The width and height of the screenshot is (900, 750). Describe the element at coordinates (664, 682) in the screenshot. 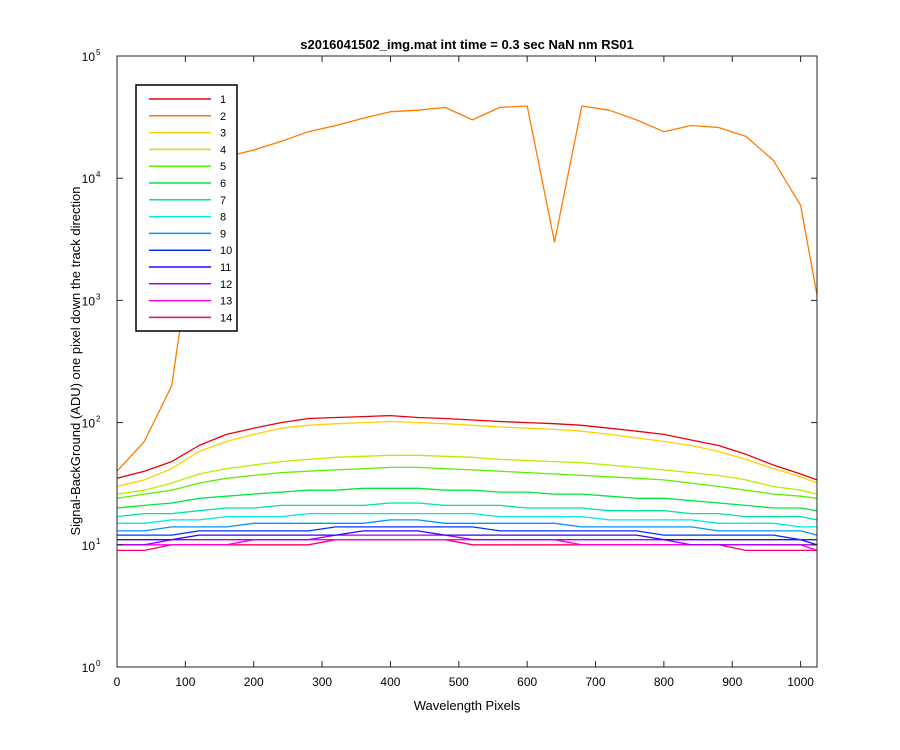

I see `x-tick-label-8: 800` at that location.